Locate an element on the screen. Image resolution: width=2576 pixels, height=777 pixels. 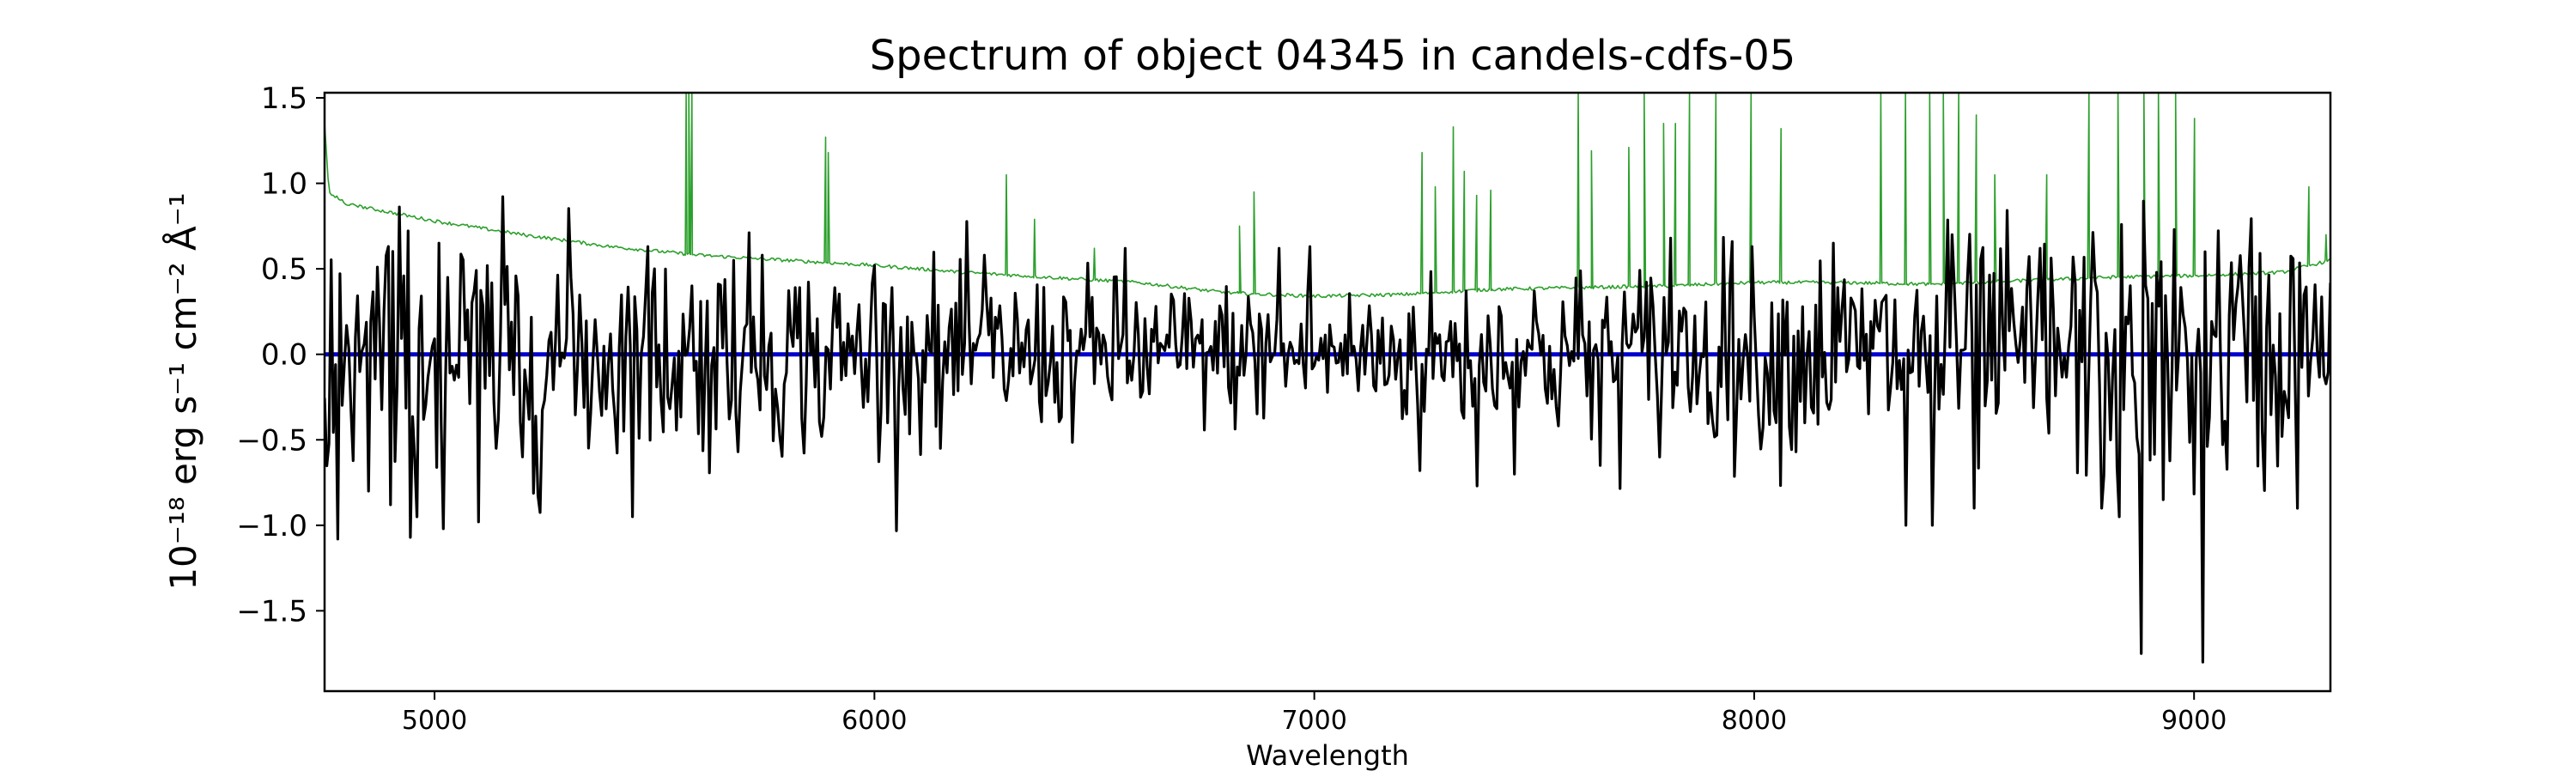
y-tick-label: 0.0 is located at coordinates (284, 355).